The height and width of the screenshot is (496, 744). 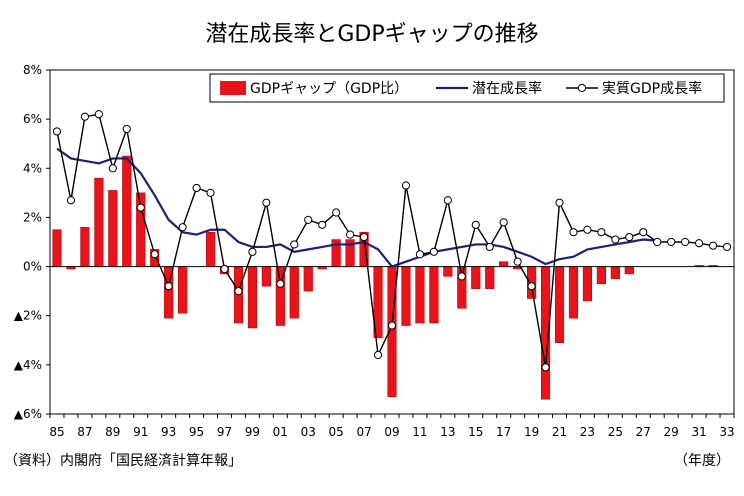 I want to click on legend-label-gap: GDPギャップ（GDP比）, so click(x=329, y=89).